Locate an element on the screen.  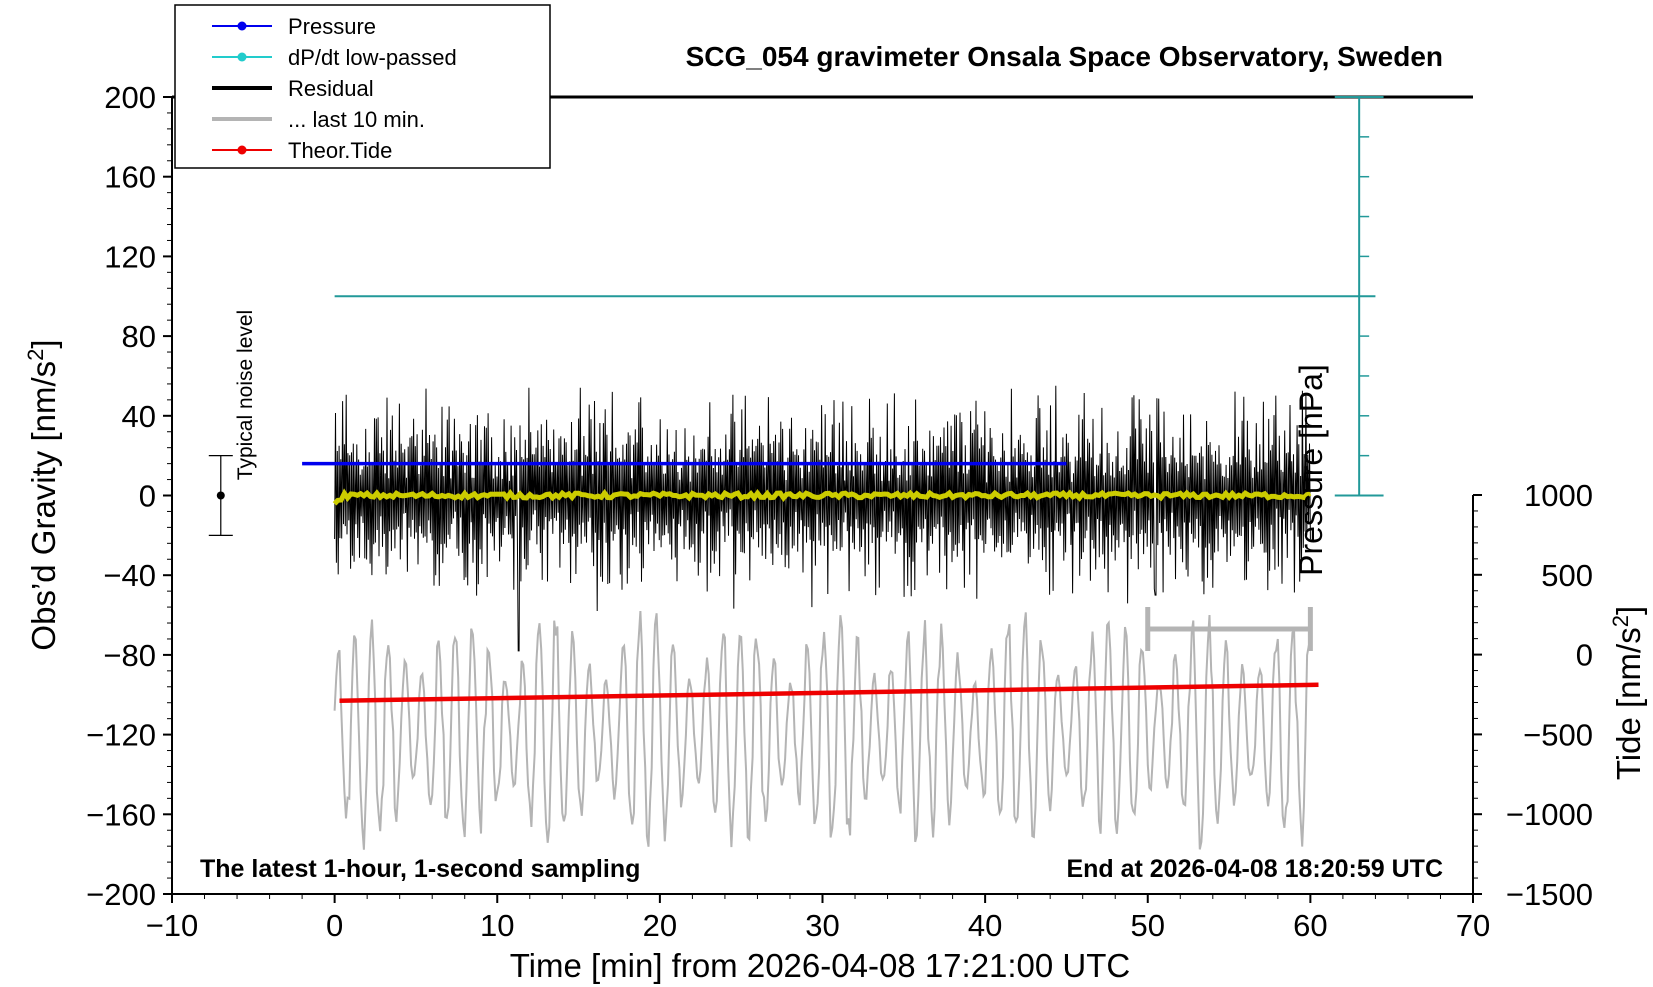
y2-tick-label: 500 is located at coordinates (1567, 575).